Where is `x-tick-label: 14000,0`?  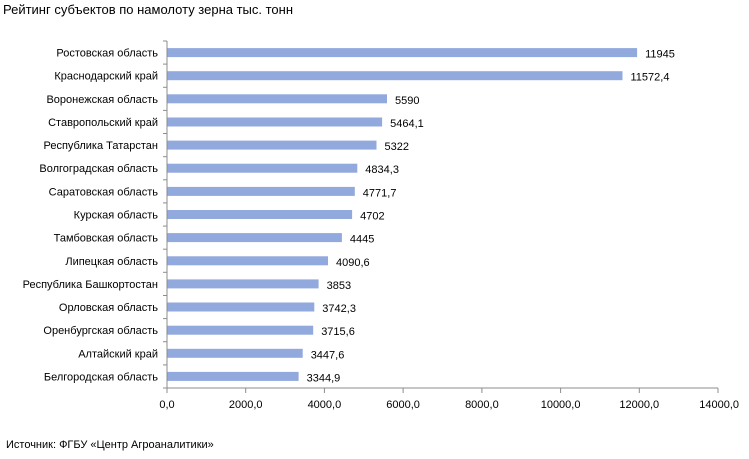
x-tick-label: 14000,0 is located at coordinates (719, 405).